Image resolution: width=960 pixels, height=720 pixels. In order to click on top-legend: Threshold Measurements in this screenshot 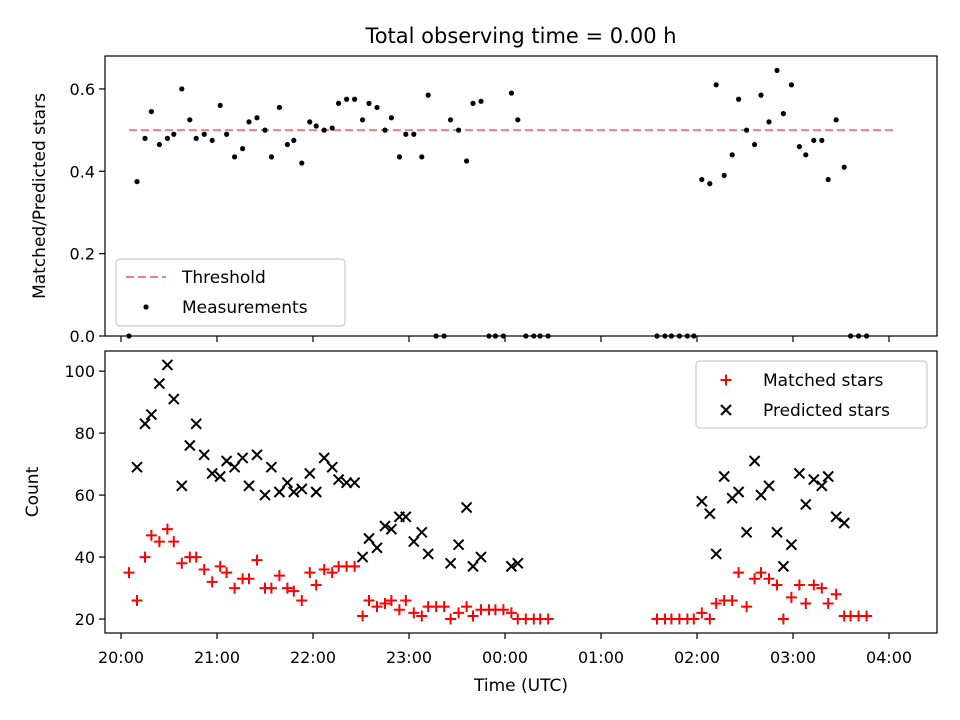, I will do `click(230, 292)`.